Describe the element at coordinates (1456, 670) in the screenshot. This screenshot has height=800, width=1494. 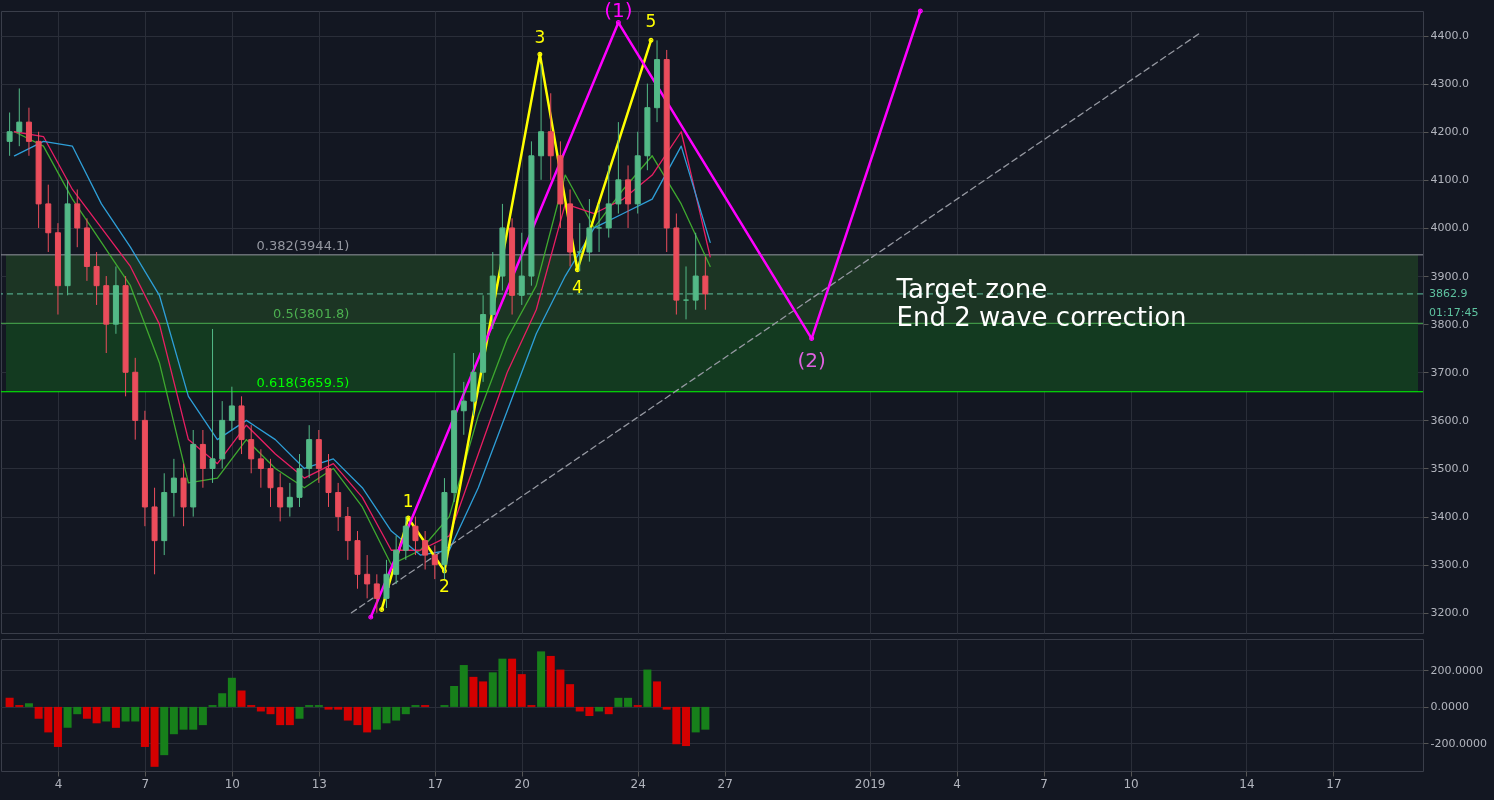
I see `y-tick-label: 200.0000` at that location.